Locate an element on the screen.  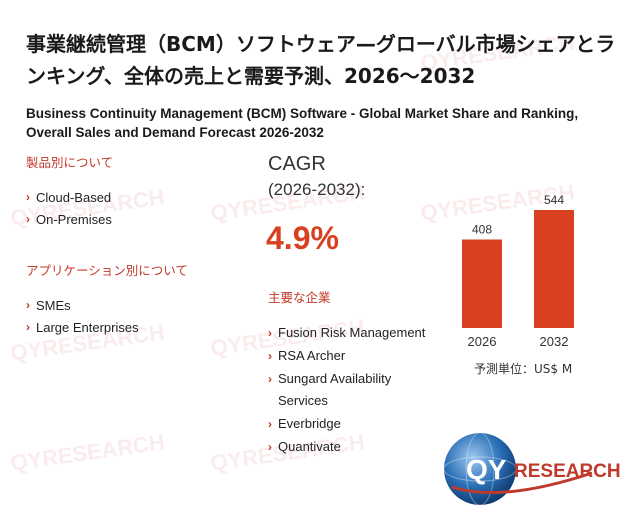
unit-label: 予測単位：US$ M is located at coordinates (523, 369).